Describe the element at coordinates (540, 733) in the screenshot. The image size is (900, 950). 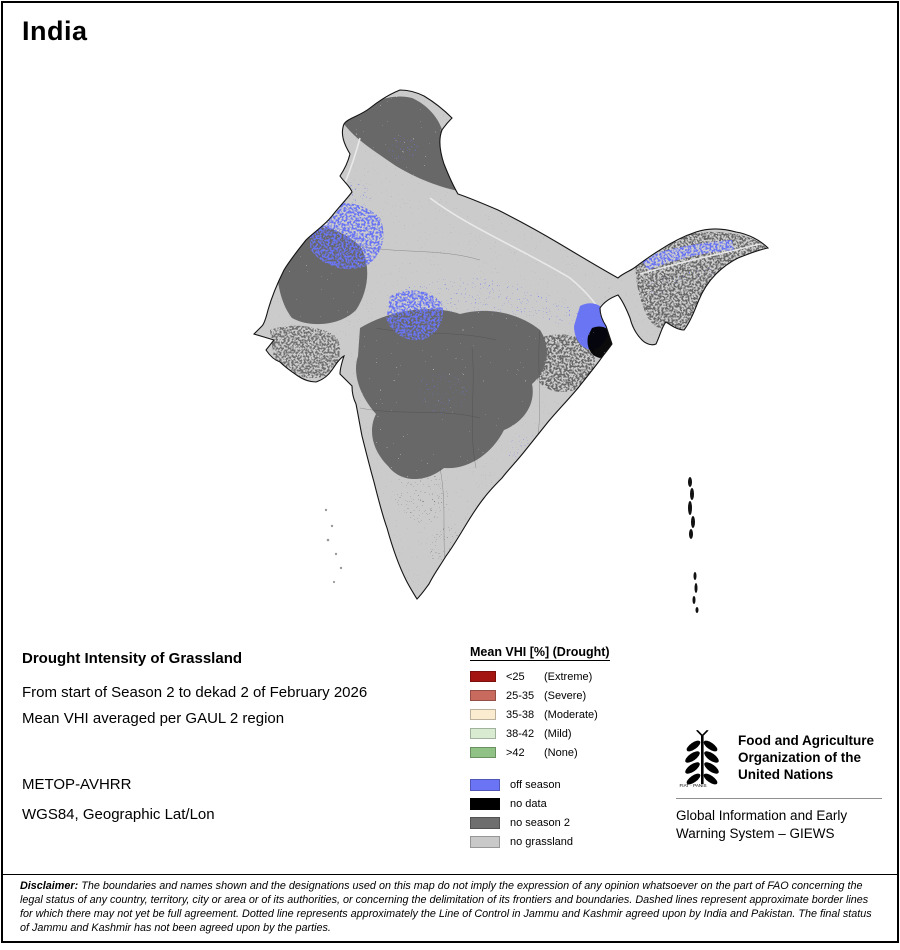
I see `legend-item: 38-42 (Mild)` at that location.